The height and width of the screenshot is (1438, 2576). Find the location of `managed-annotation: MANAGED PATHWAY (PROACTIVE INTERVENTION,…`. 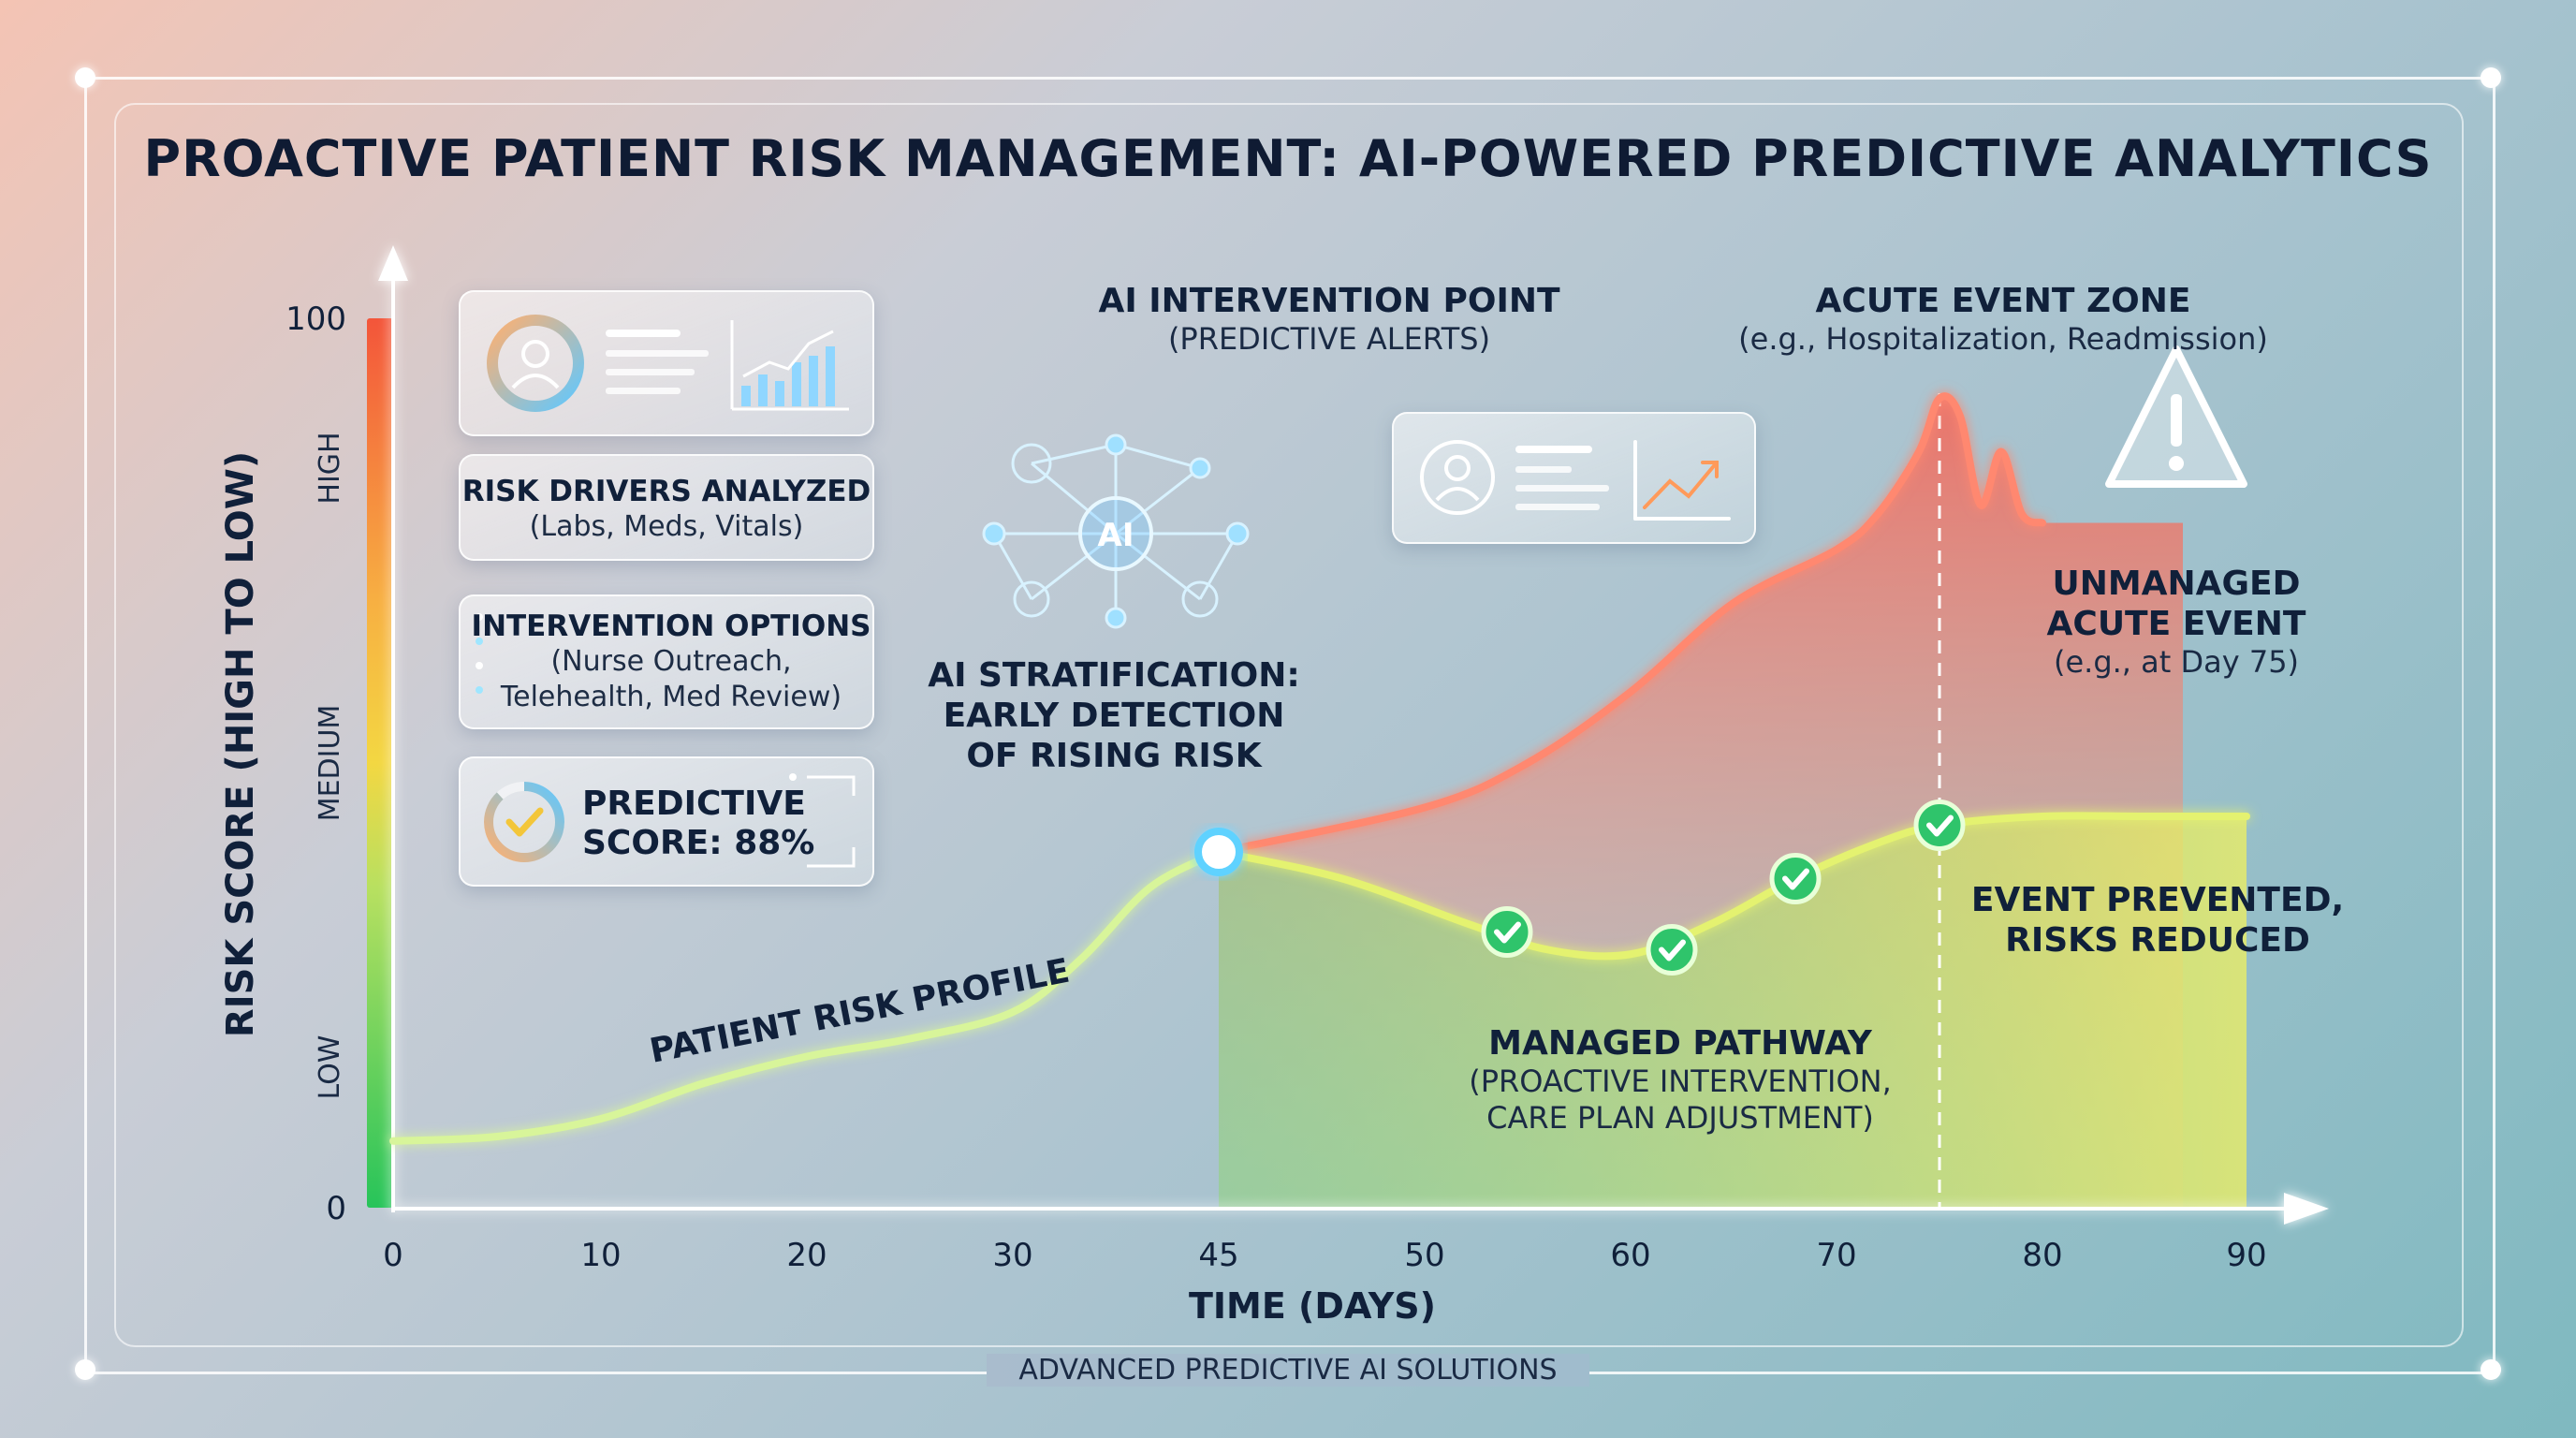

managed-annotation: MANAGED PATHWAY (PROACTIVE INTERVENTION,… is located at coordinates (1680, 1079).